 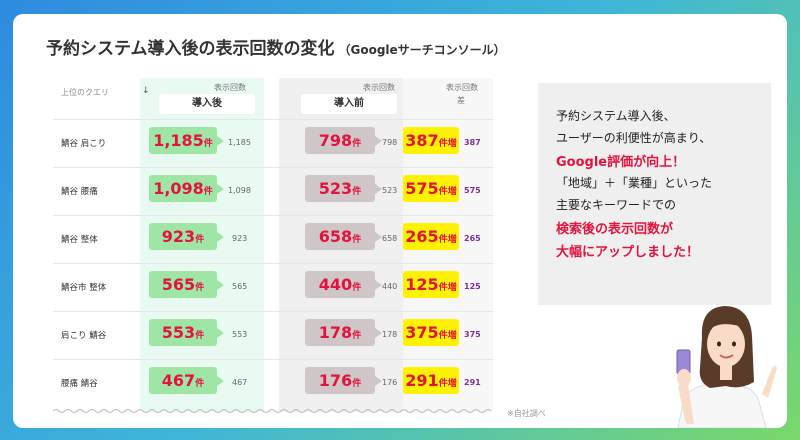 What do you see at coordinates (390, 334) in the screenshot?
I see `before-small-count: 178` at bounding box center [390, 334].